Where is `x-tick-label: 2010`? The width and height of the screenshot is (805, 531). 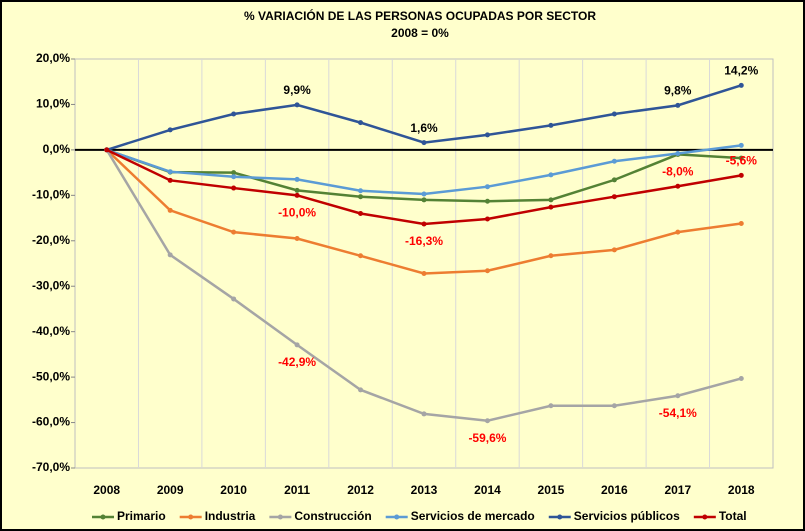
x-tick-label: 2010 is located at coordinates (233, 490).